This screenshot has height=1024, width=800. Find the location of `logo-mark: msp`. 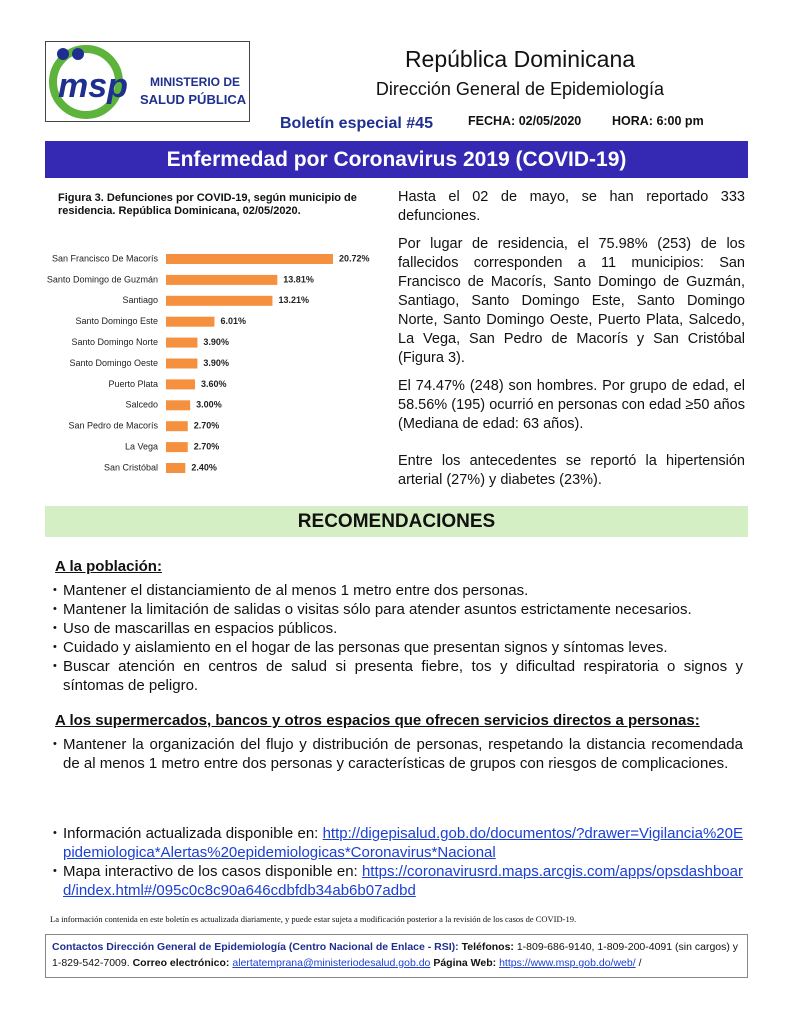

logo-mark: msp is located at coordinates (93, 86).